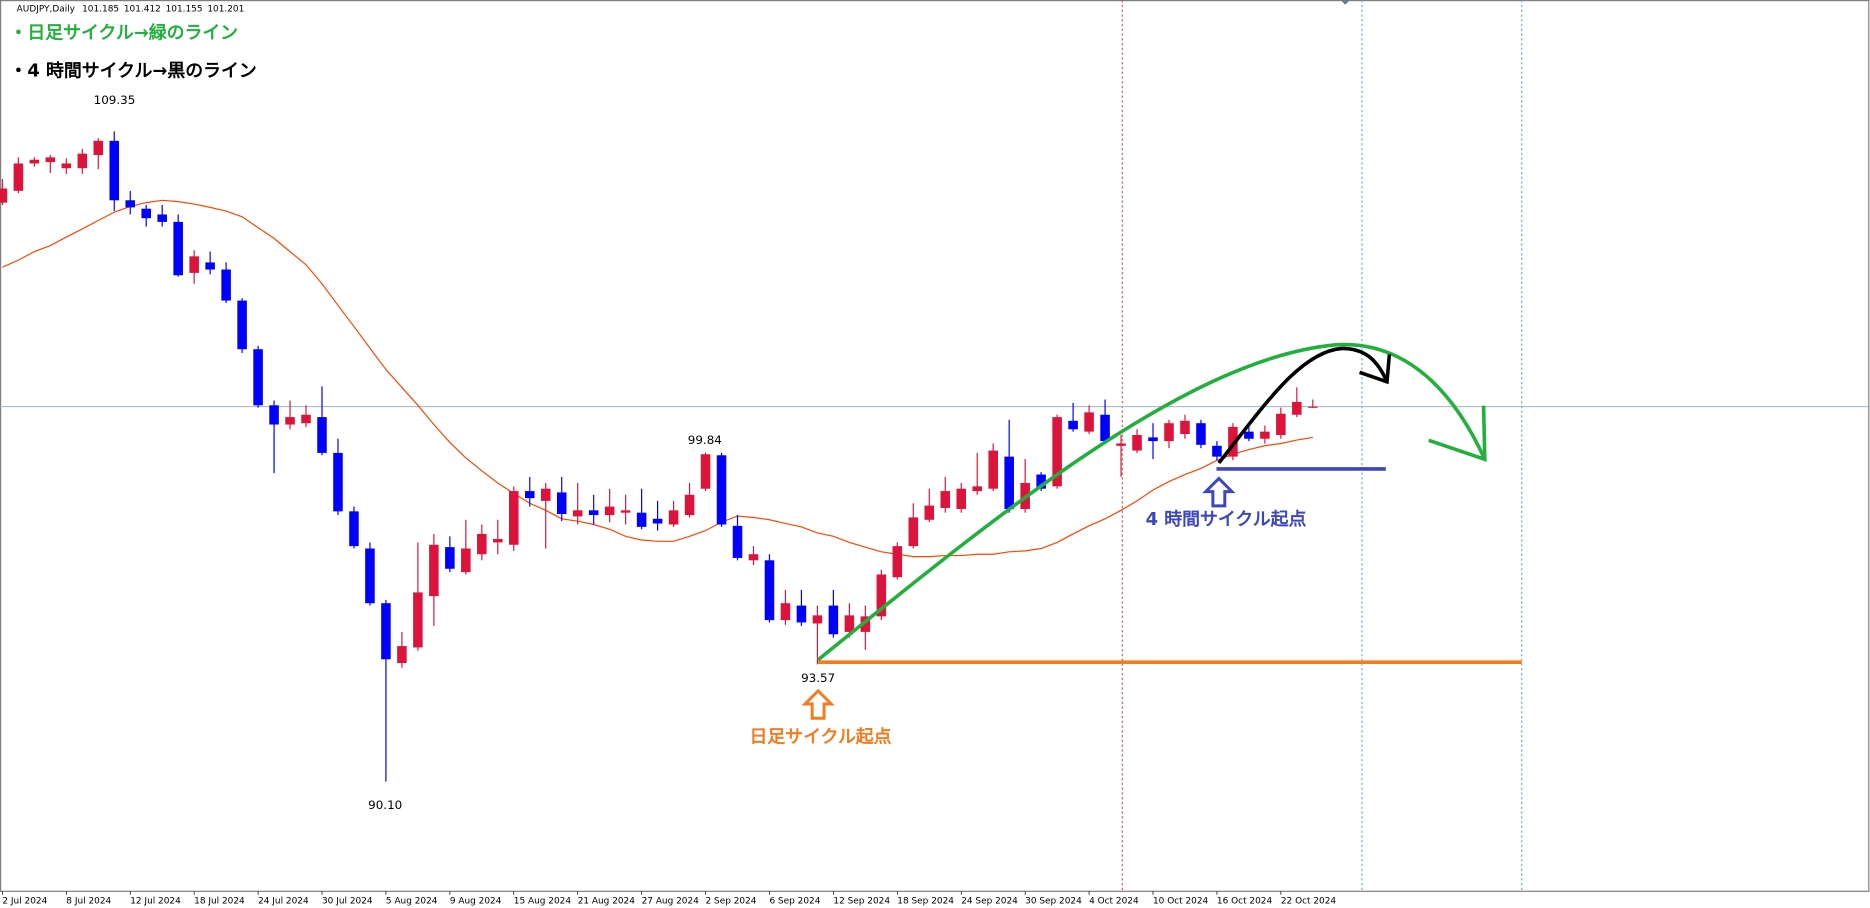 This screenshot has height=908, width=1870. What do you see at coordinates (124, 32) in the screenshot?
I see `note: ・日足サイクル→緑のライン` at bounding box center [124, 32].